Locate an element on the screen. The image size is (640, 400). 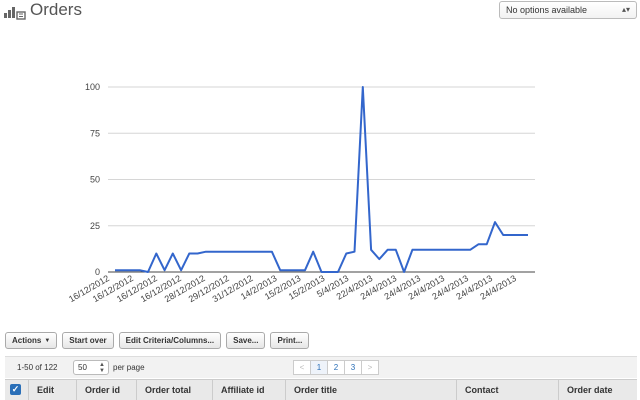
select-all-checkbox: ✓ is located at coordinates (17, 390).